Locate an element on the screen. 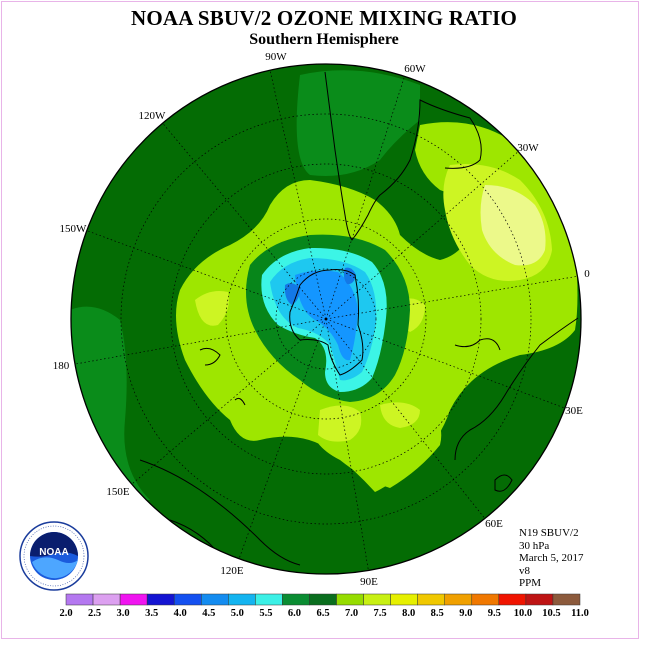  legend-tick-label: 3.0 is located at coordinates (123, 613).